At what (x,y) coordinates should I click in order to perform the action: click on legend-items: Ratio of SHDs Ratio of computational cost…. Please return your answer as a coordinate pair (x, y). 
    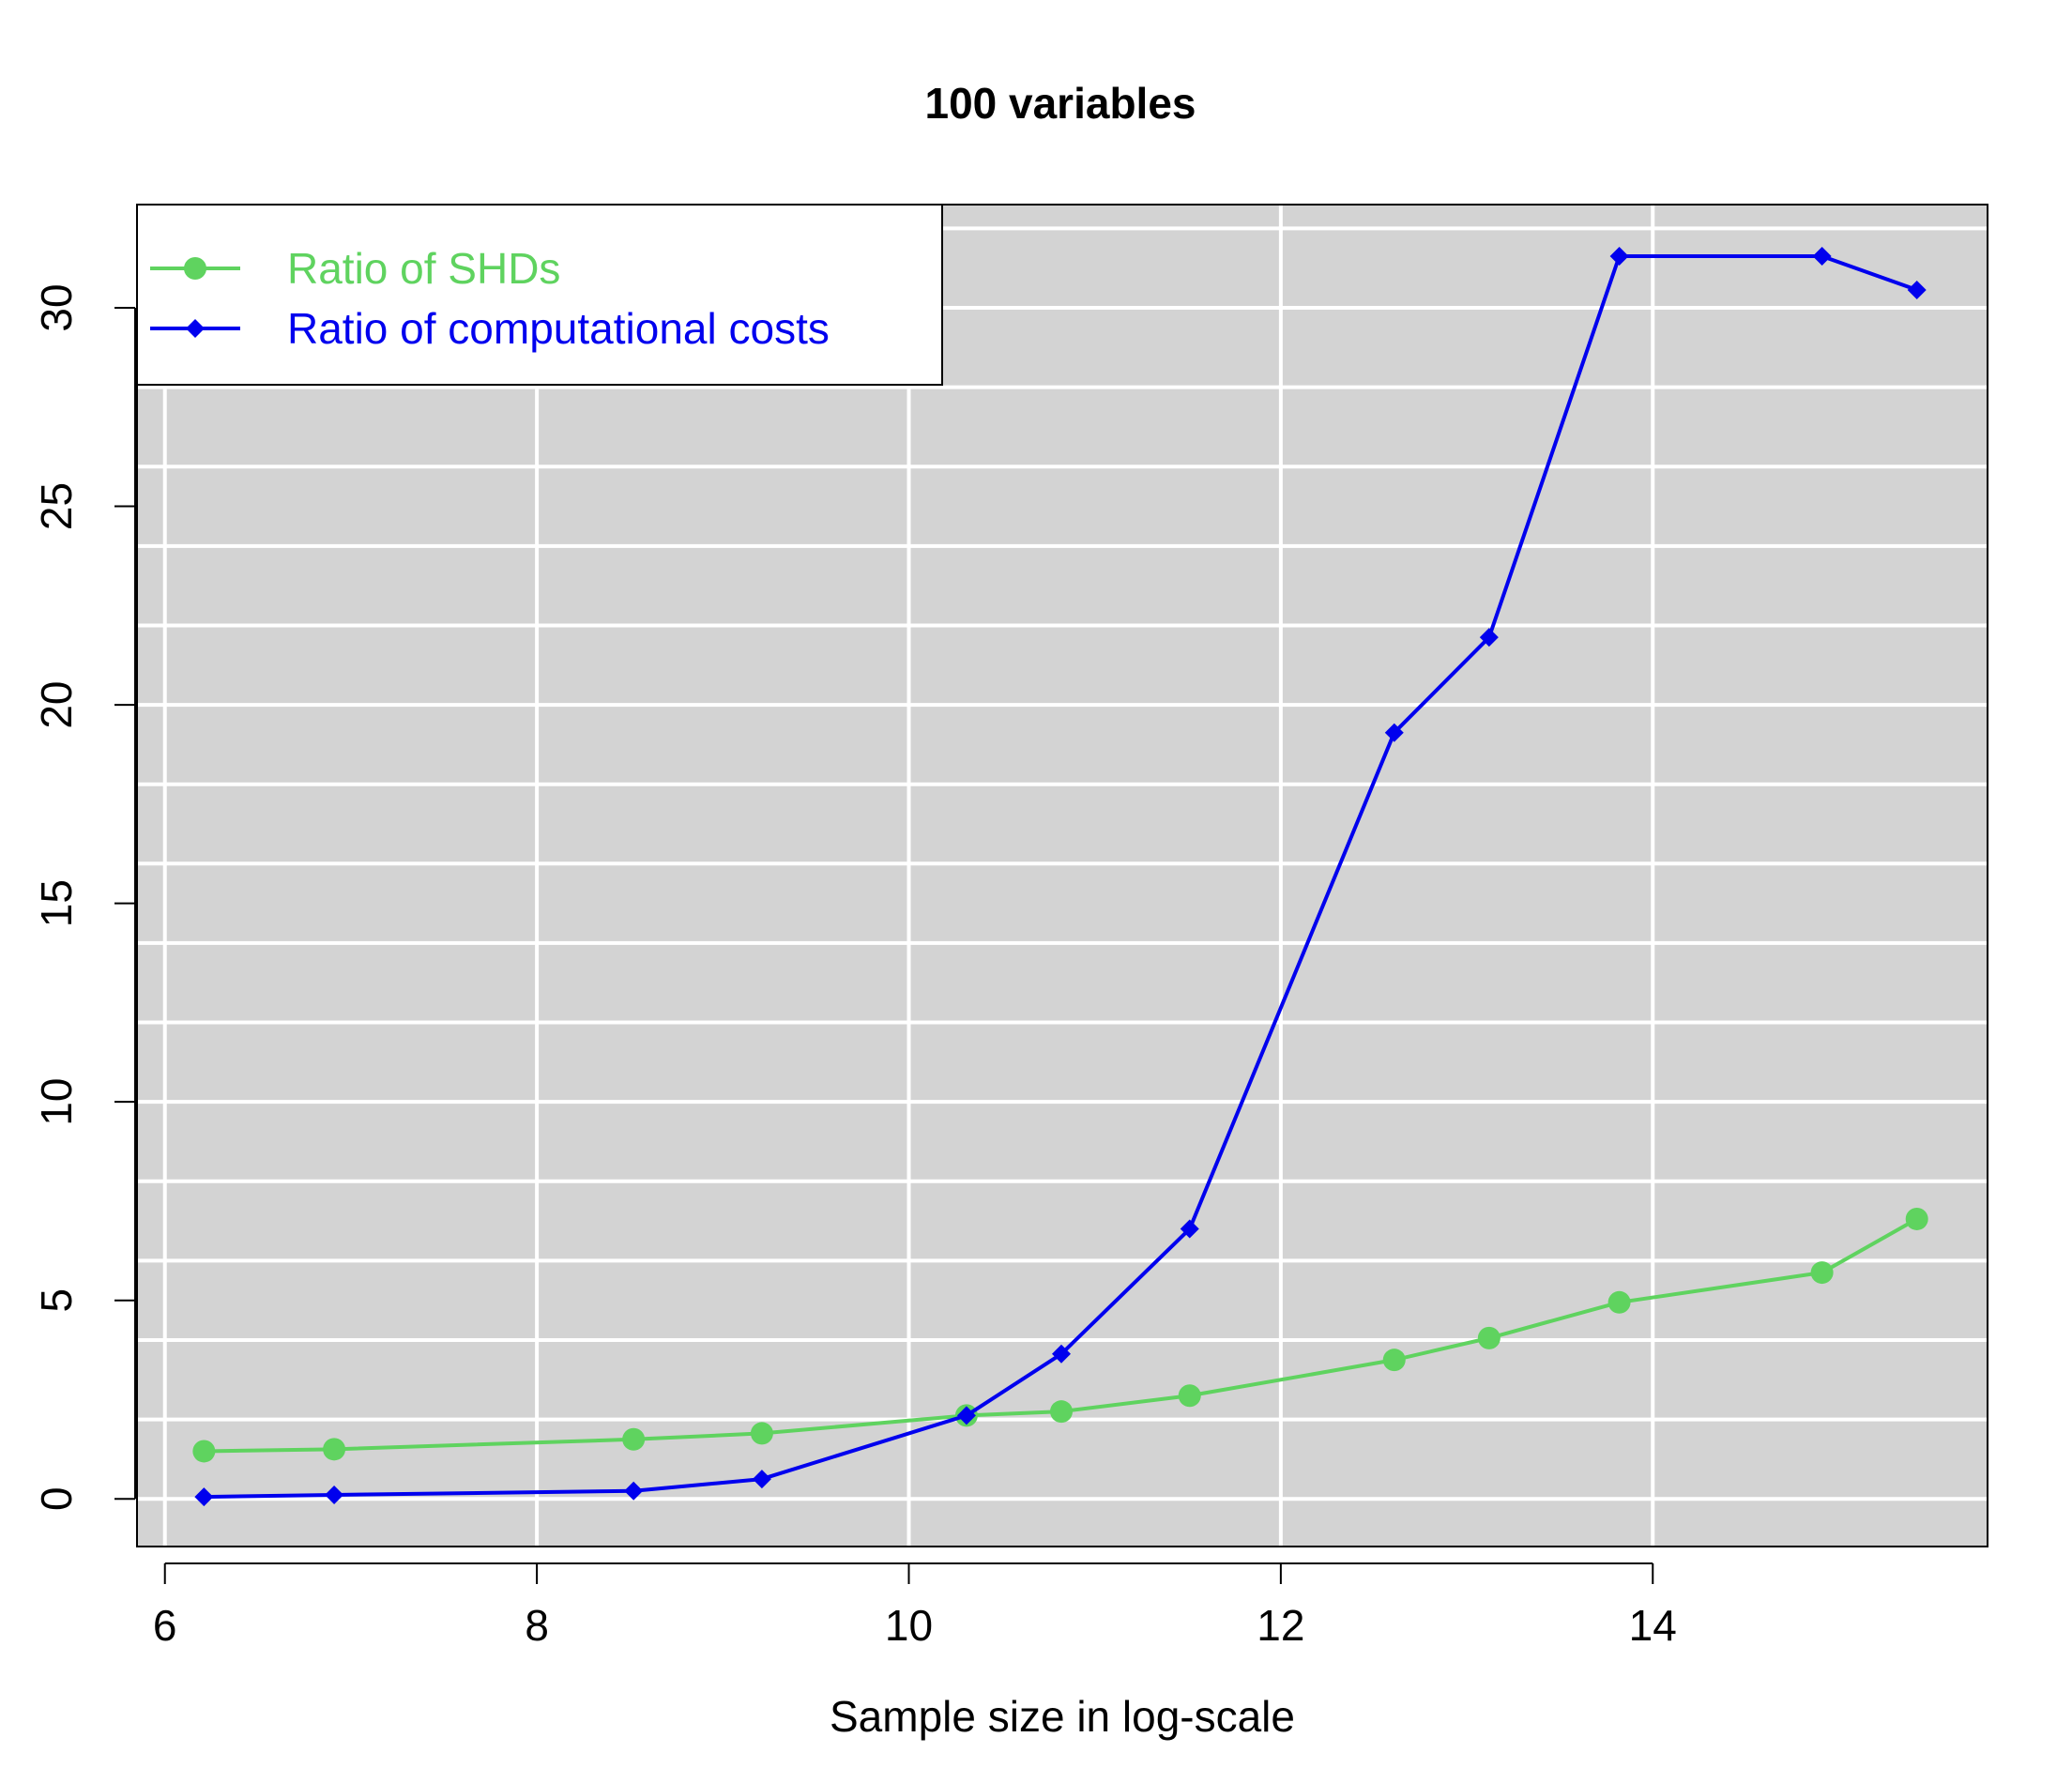
    Looking at the image, I should click on (490, 298).